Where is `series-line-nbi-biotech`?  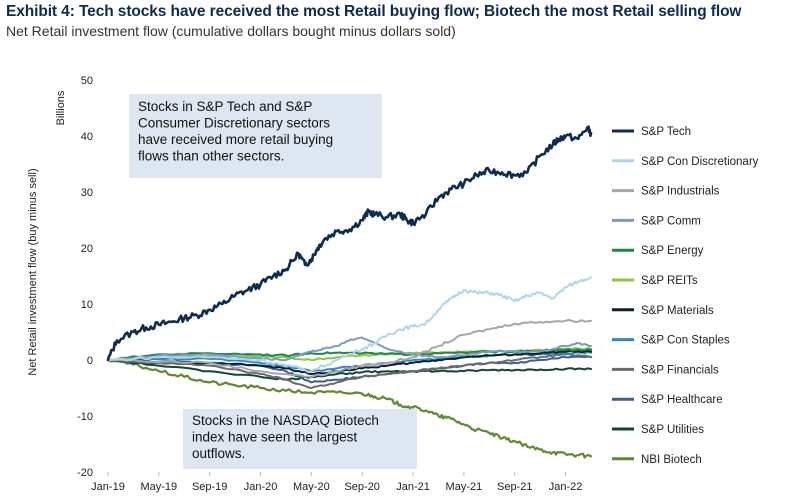
series-line-nbi-biotech is located at coordinates (349, 408).